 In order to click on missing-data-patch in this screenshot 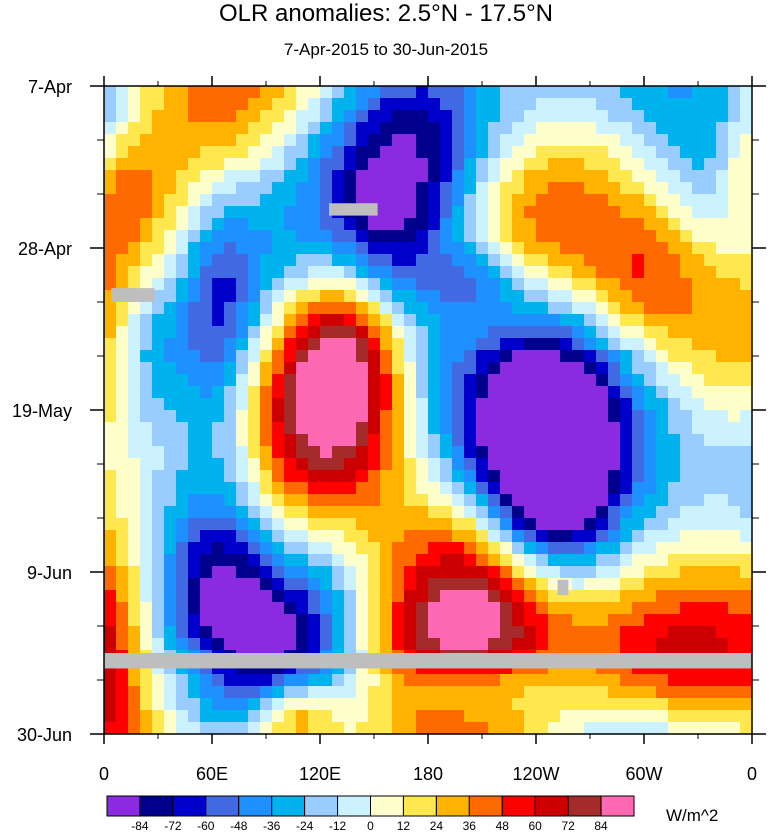, I will do `click(428, 661)`.